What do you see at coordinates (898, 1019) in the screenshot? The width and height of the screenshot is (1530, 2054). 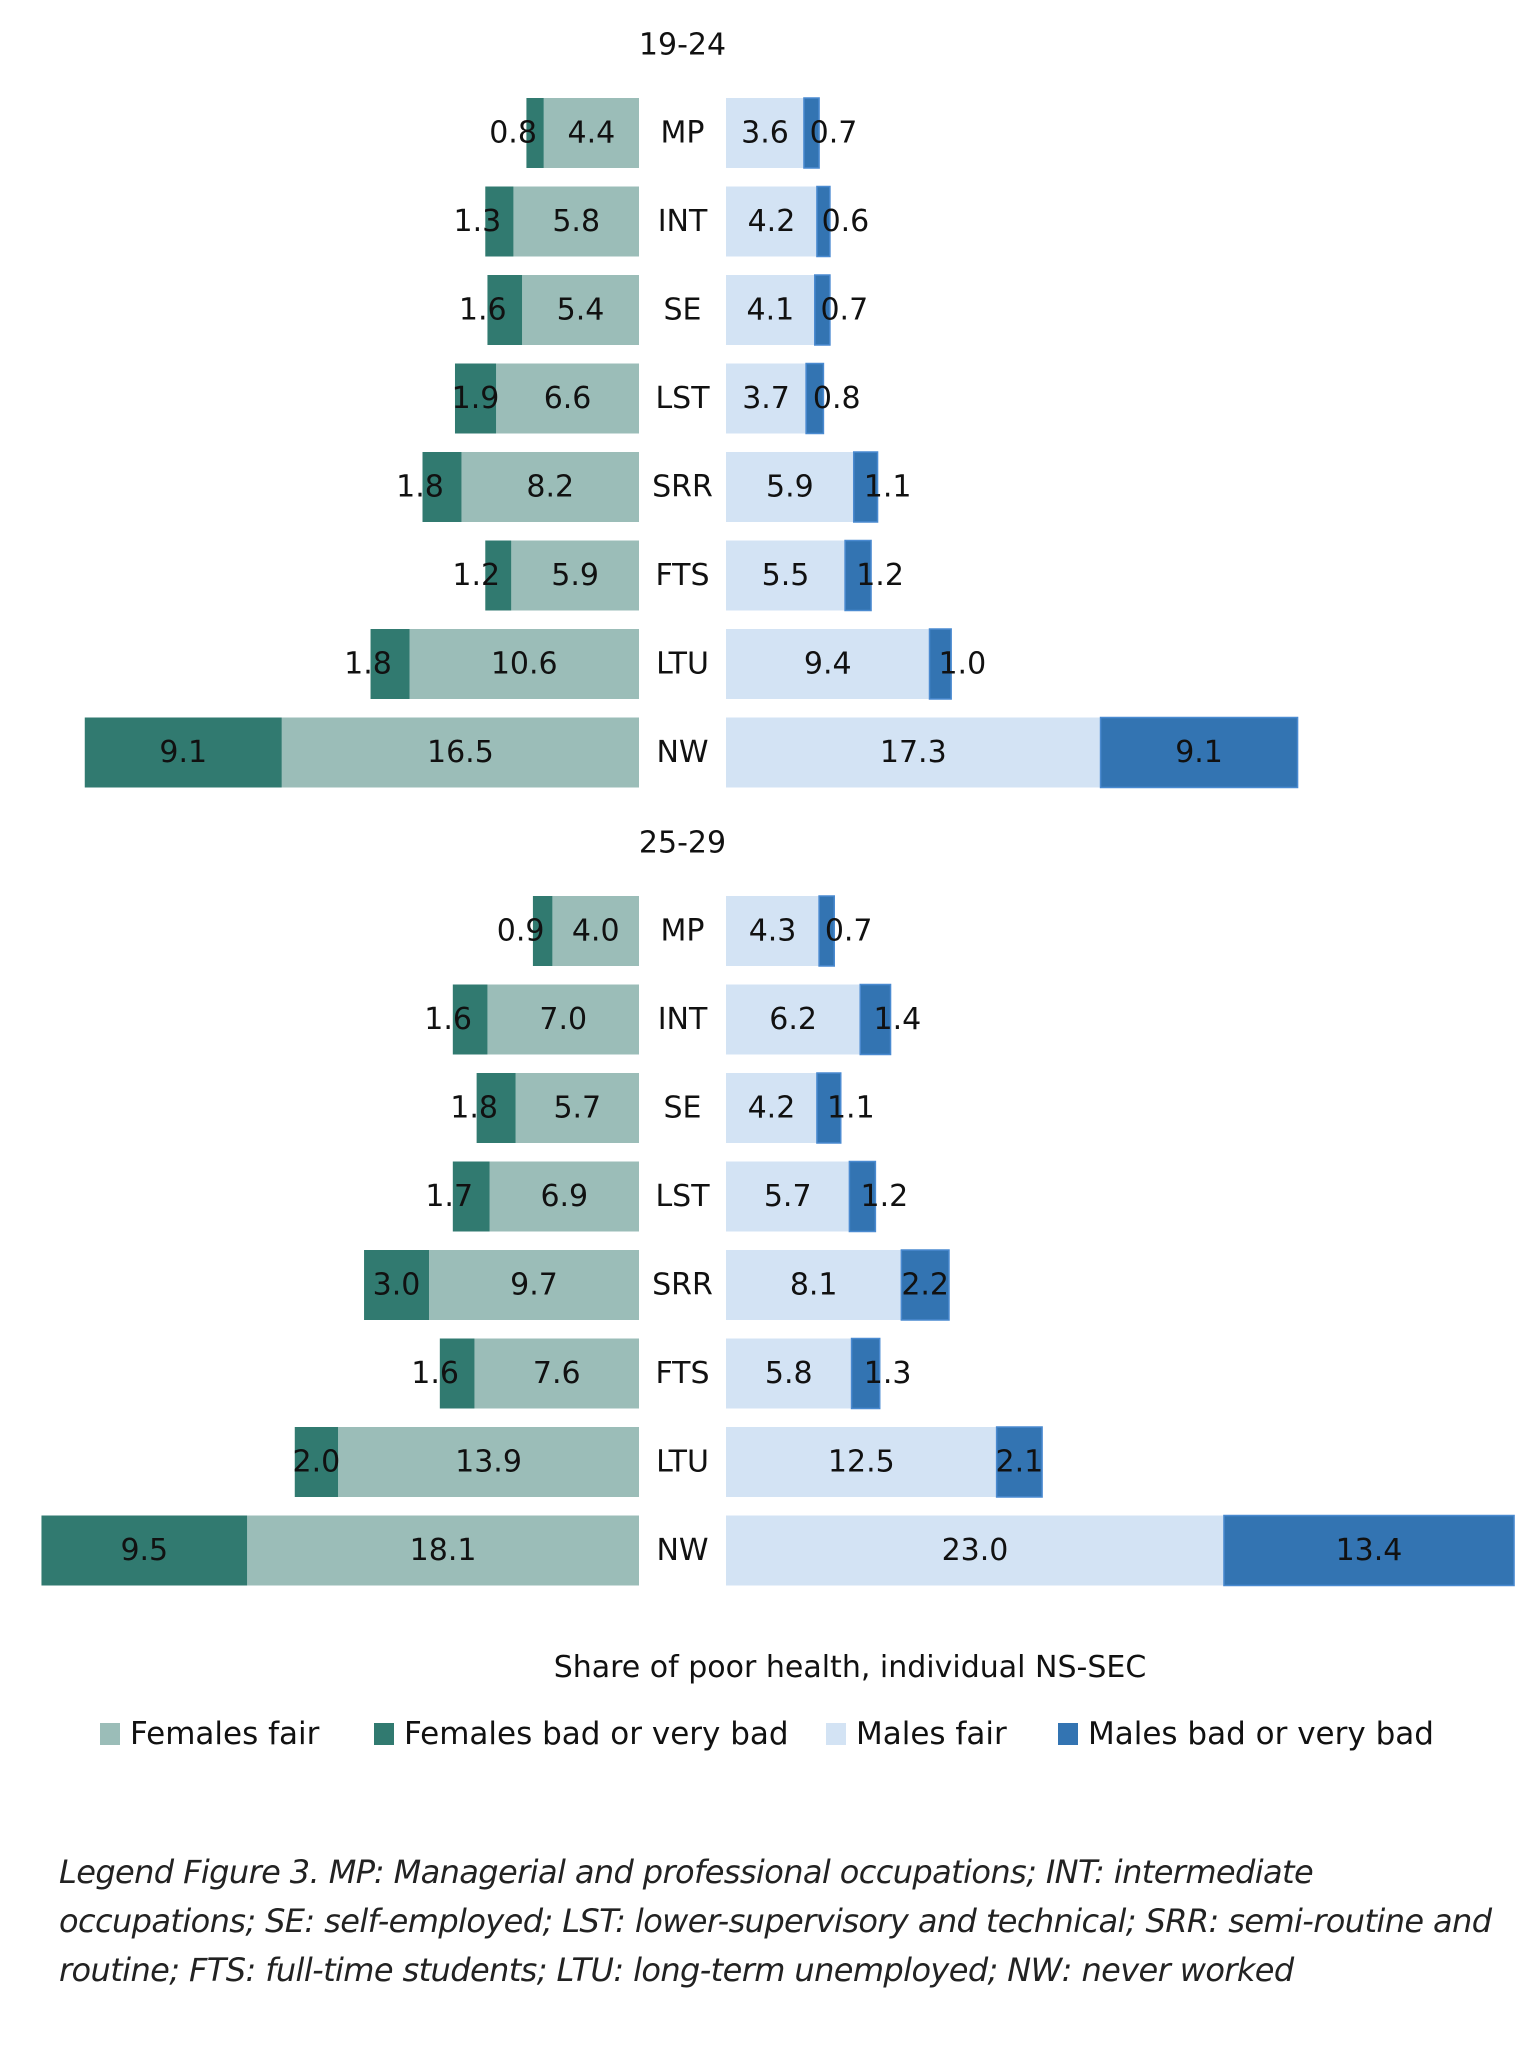 I see `data-label-males-bad: 1.4` at bounding box center [898, 1019].